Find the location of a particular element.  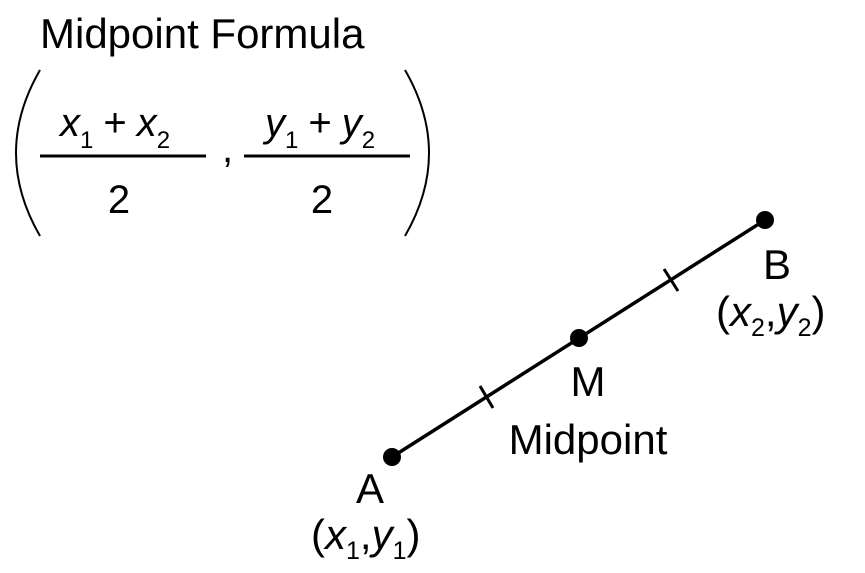

point-b-label: B is located at coordinates (777, 264).